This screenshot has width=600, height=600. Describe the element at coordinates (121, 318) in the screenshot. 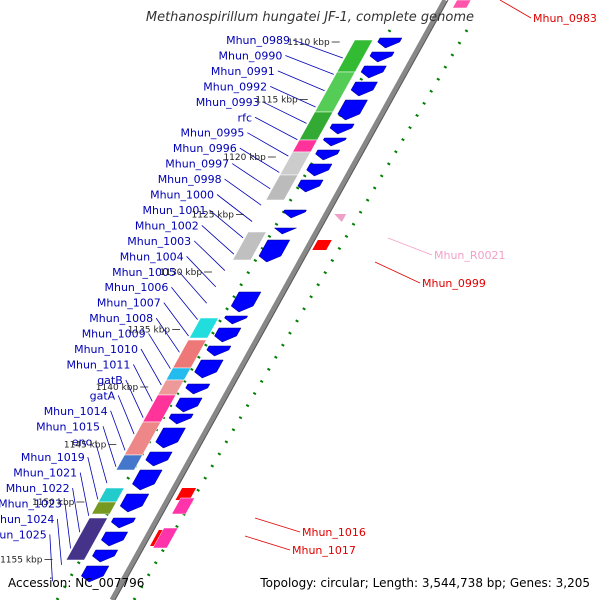

I see `gene-label: Mhun_1008` at that location.